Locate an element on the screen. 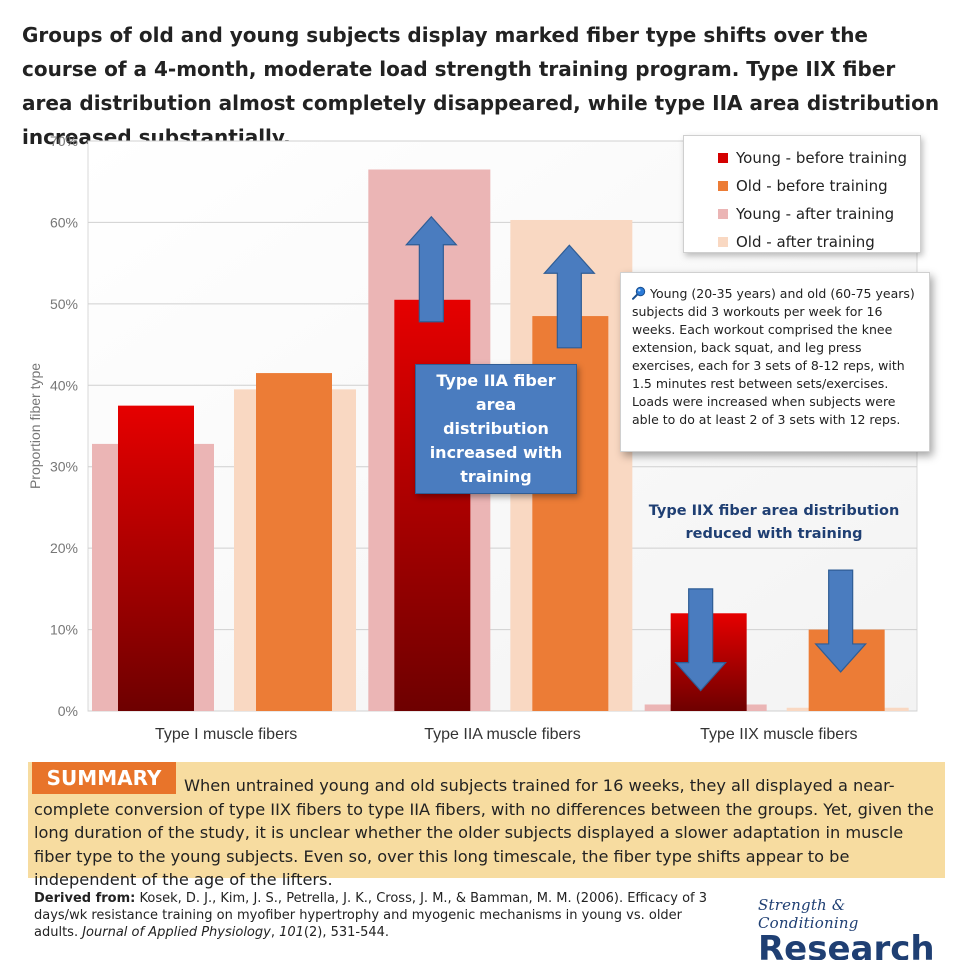 Image resolution: width=960 pixels, height=960 pixels. y-tick-label: 10% is located at coordinates (64, 630).